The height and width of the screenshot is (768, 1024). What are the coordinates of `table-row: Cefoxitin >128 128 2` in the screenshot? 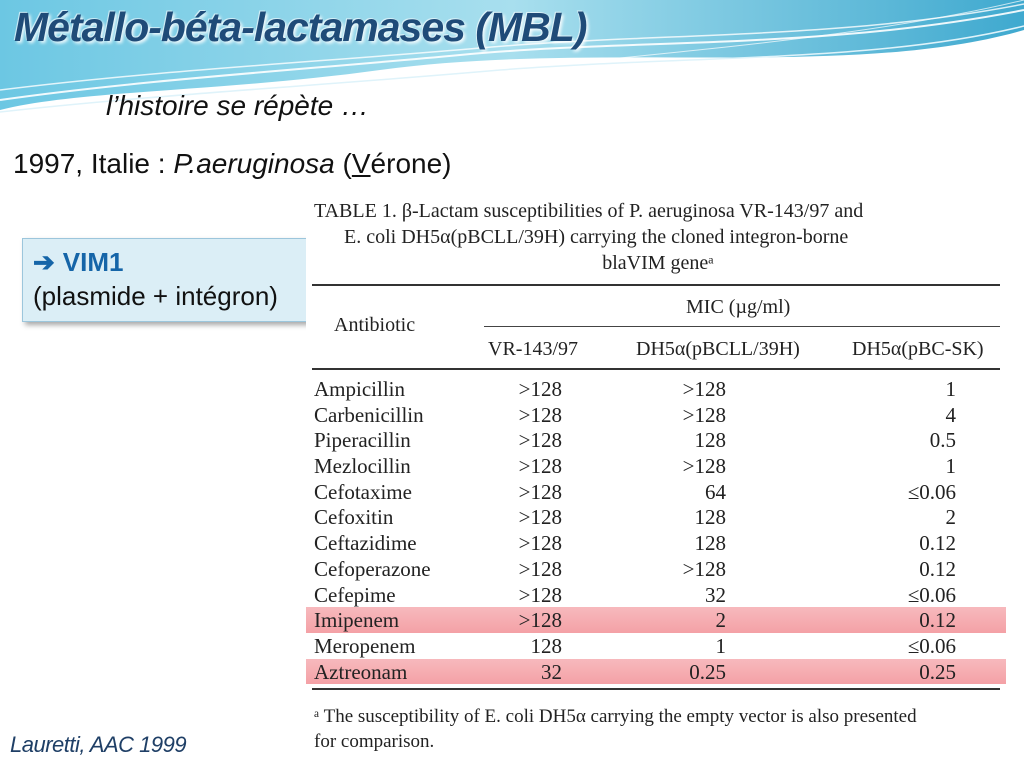 It's located at (656, 517).